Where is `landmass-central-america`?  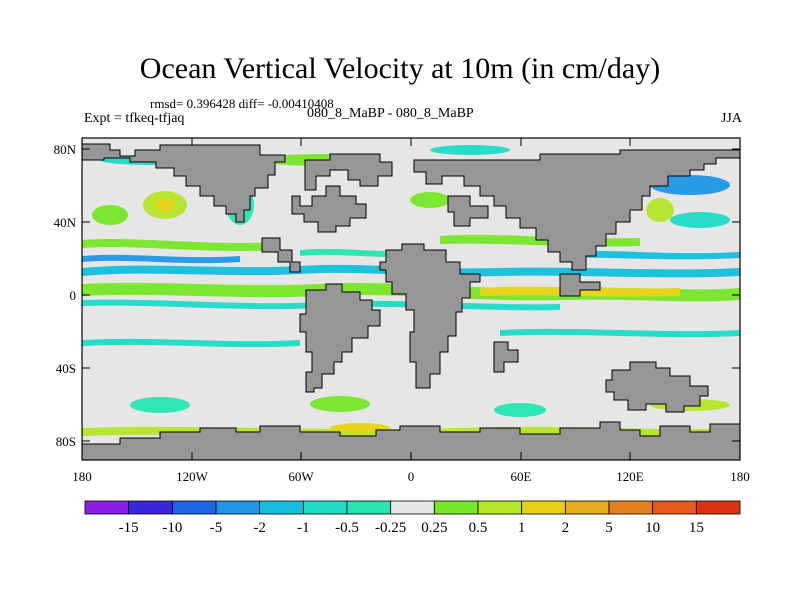
landmass-central-america is located at coordinates (281, 255).